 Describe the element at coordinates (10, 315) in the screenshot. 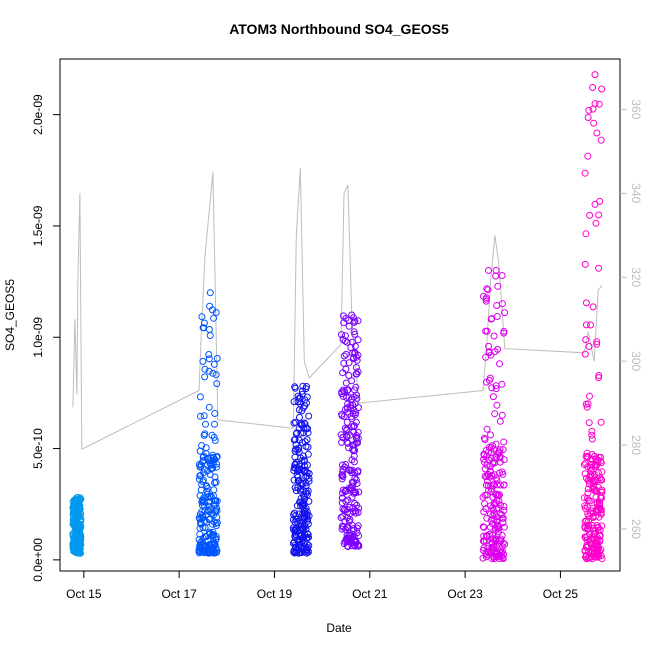

I see `y-axis-label: SO4_GEOS5` at that location.